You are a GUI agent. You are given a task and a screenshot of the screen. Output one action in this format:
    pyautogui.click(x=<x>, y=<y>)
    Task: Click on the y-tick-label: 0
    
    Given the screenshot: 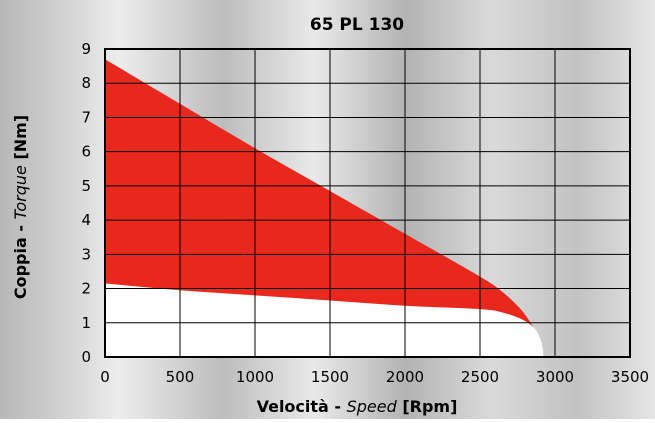 What is the action you would take?
    pyautogui.click(x=86, y=357)
    